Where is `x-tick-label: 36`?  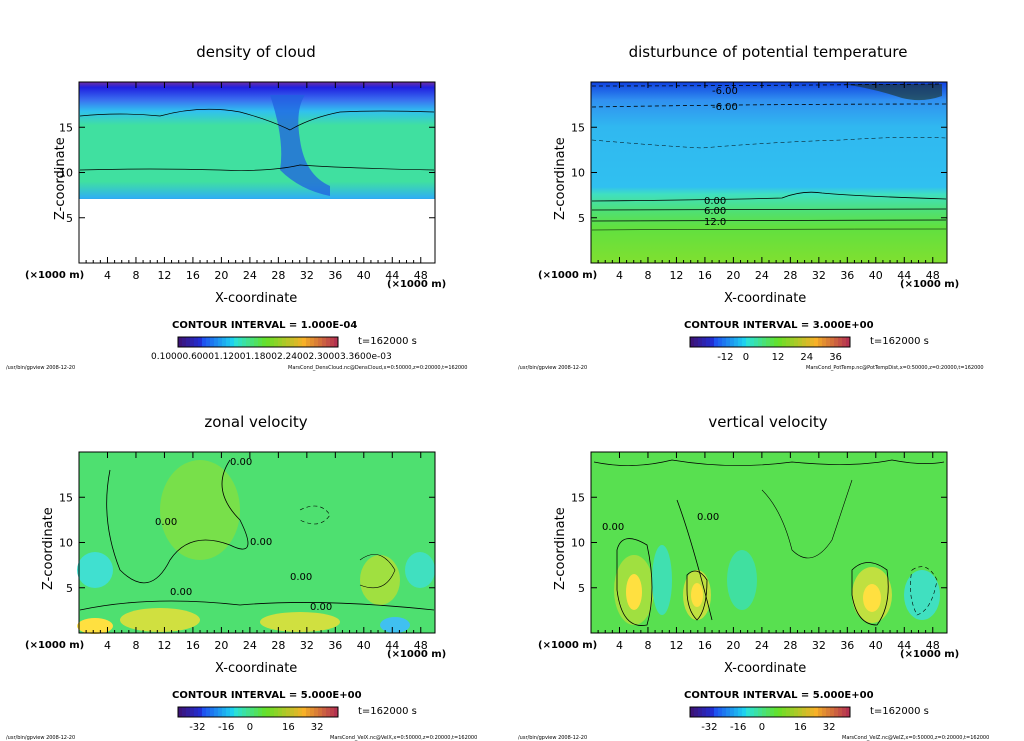 x-tick-label: 36 is located at coordinates (847, 645).